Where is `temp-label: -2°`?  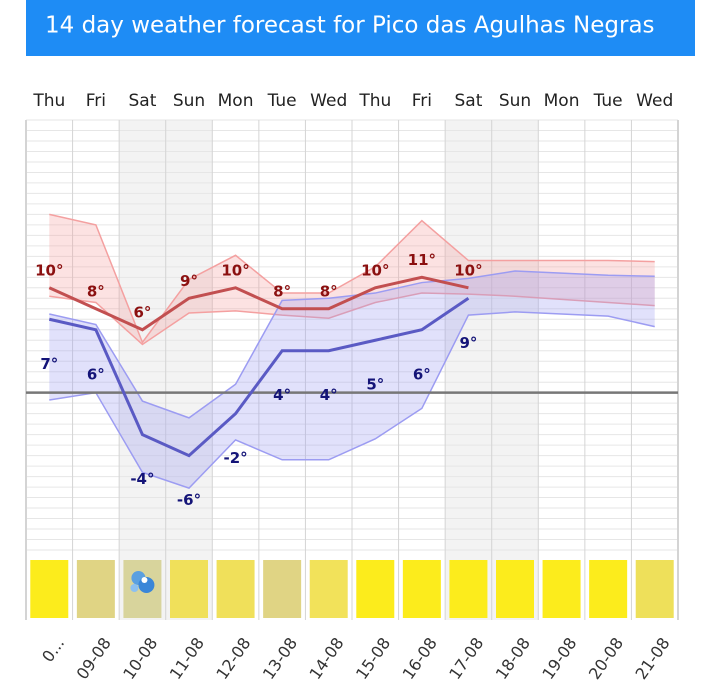
temp-label: -2° is located at coordinates (235, 458).